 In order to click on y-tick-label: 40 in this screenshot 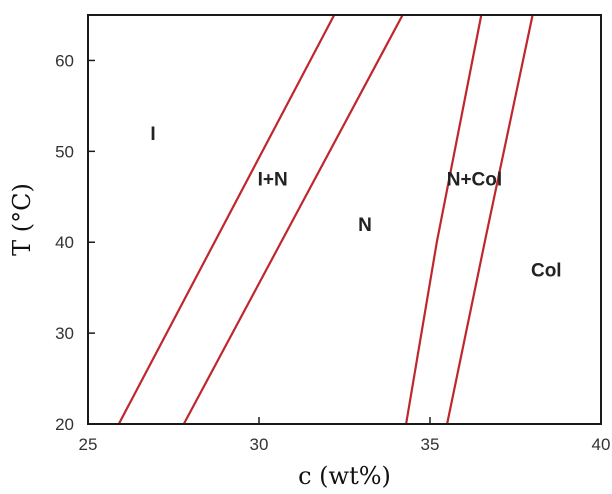, I will do `click(64, 242)`.